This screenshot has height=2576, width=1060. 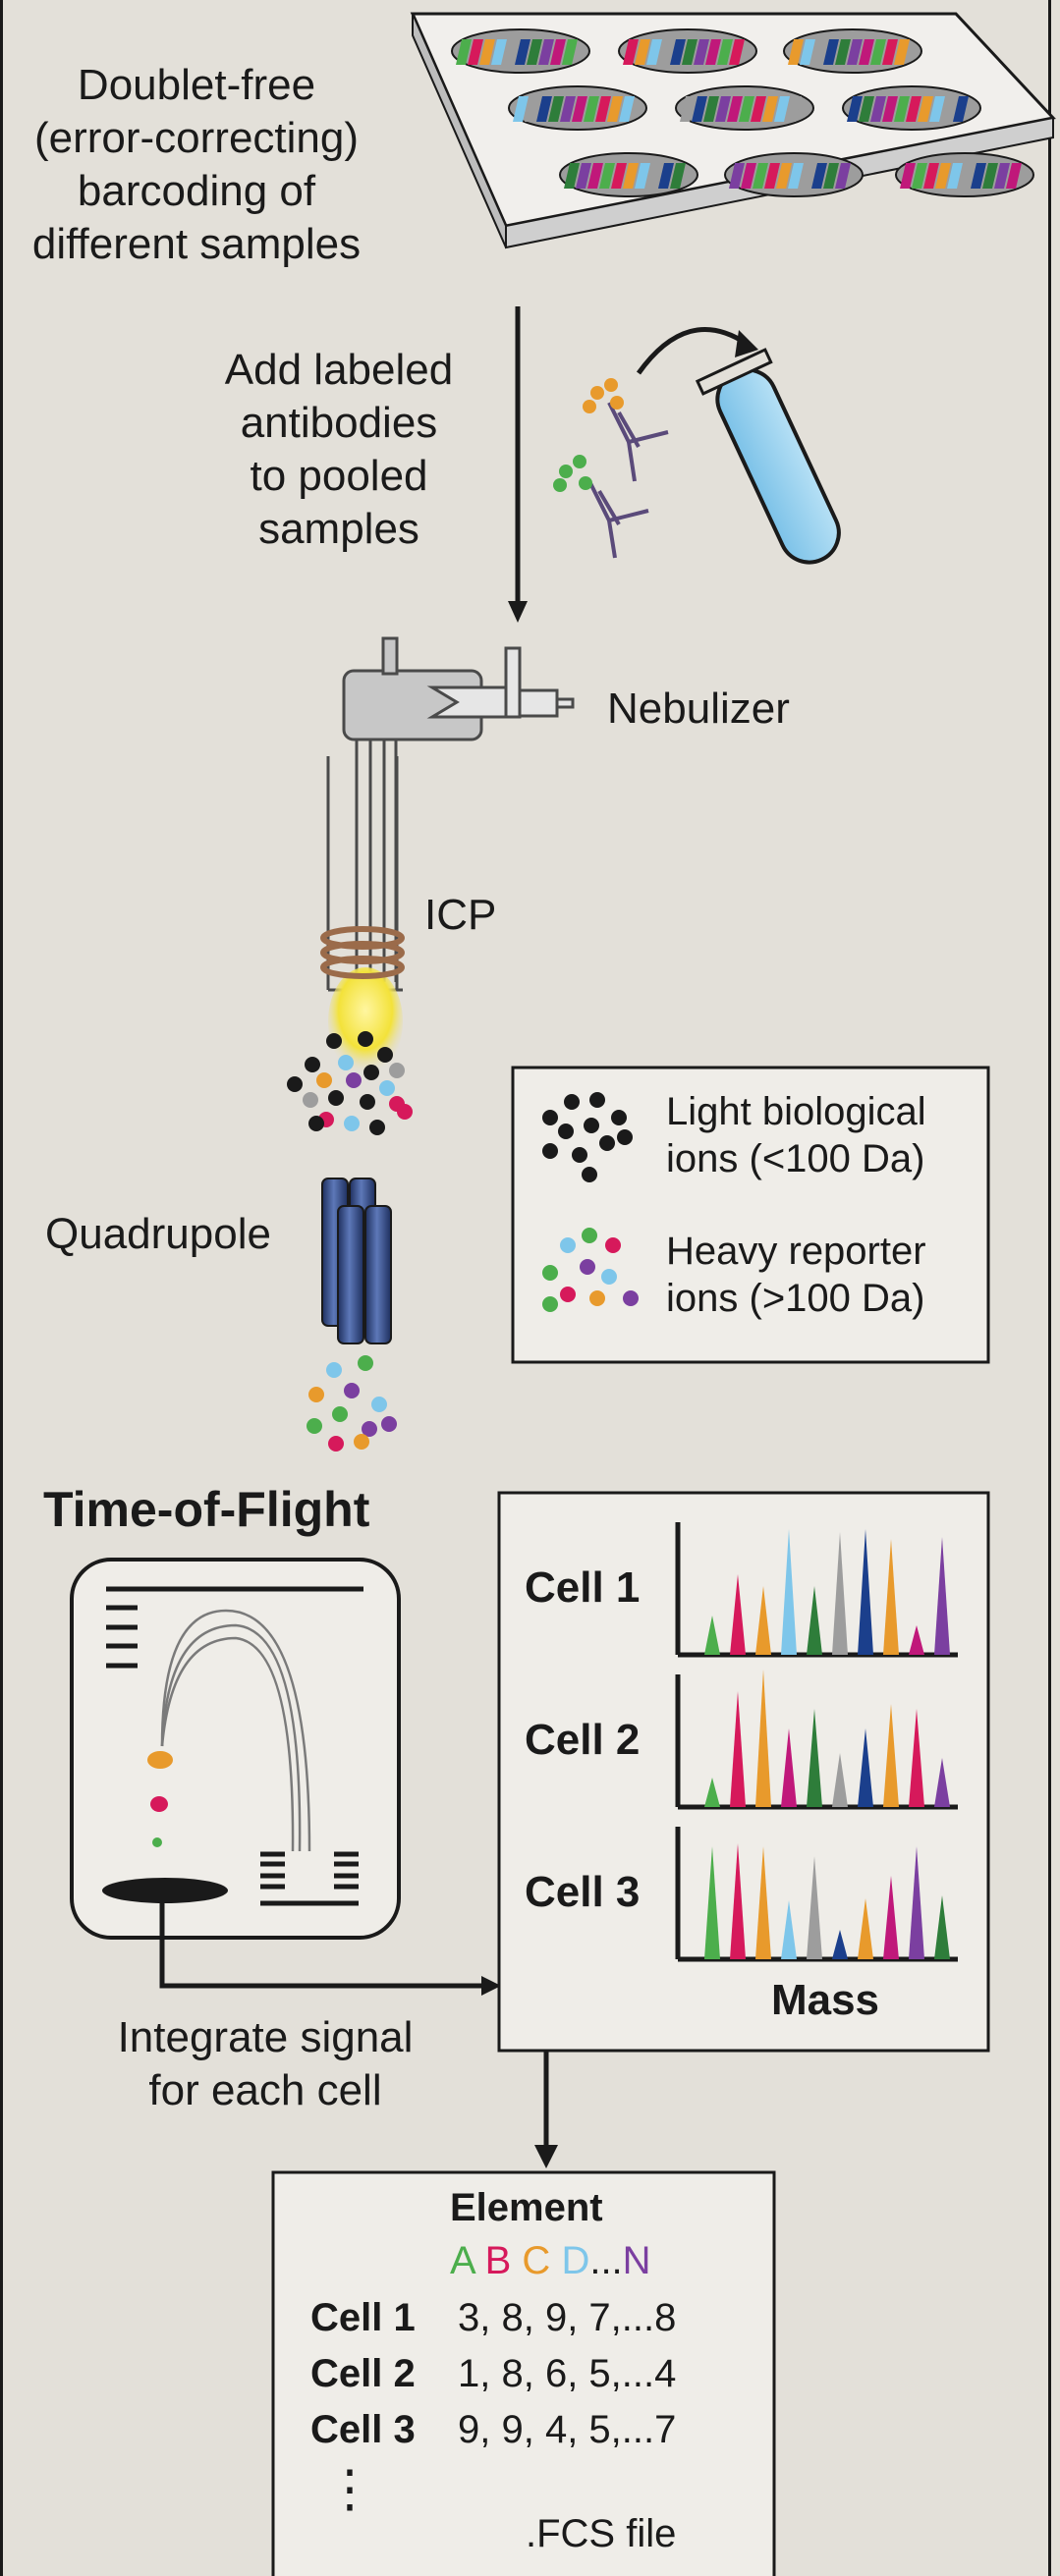 I want to click on fcs-file-box, so click(x=523, y=2373).